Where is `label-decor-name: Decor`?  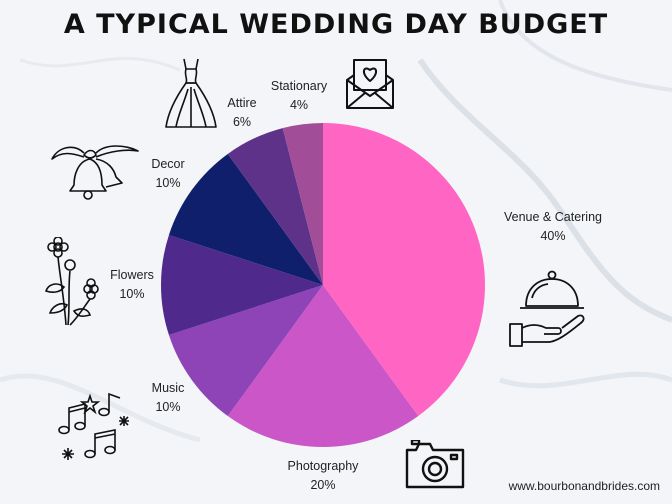
label-decor-name: Decor is located at coordinates (168, 164).